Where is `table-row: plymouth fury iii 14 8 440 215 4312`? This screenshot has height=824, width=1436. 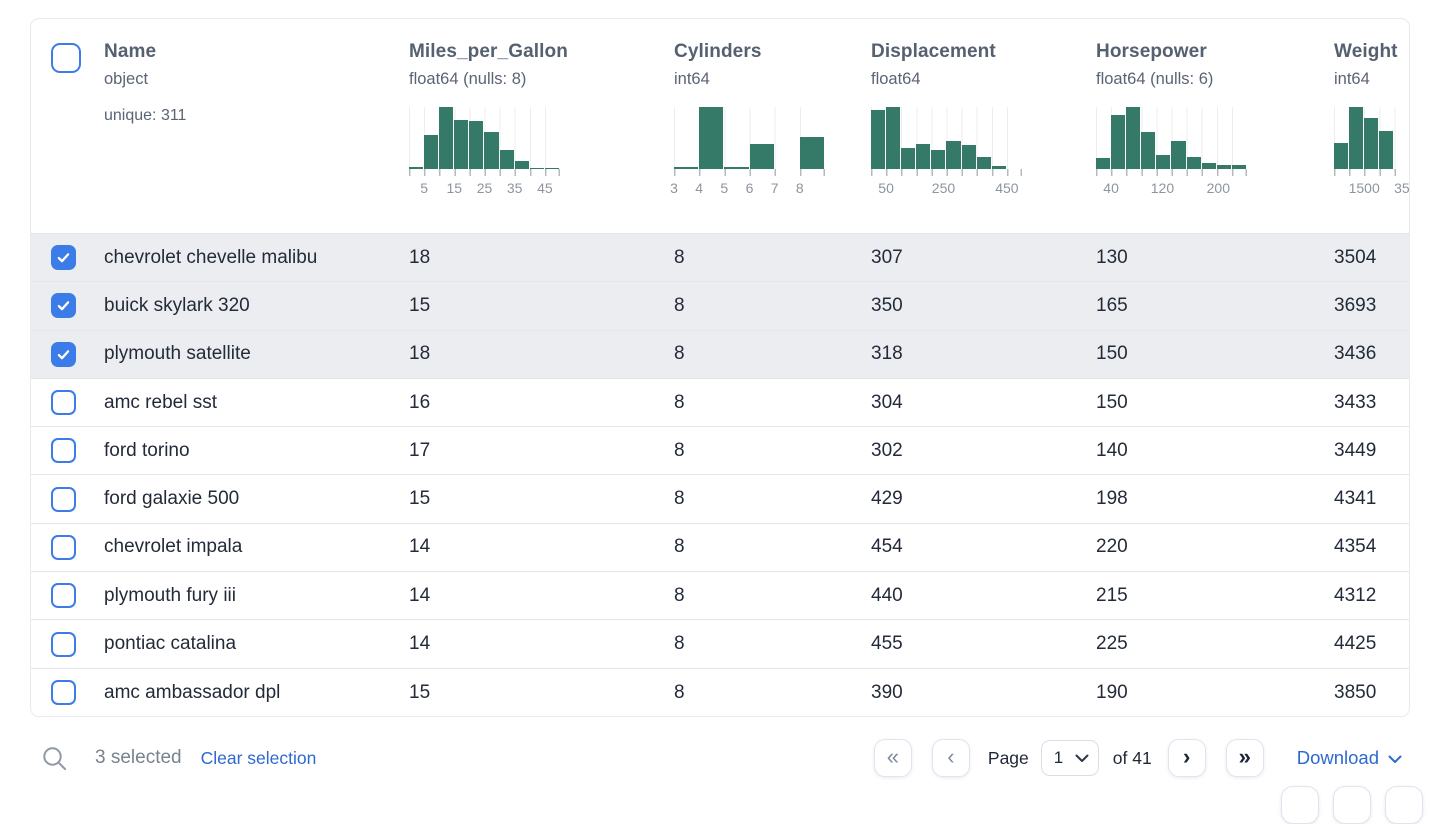 table-row: plymouth fury iii 14 8 440 215 4312 is located at coordinates (720, 596).